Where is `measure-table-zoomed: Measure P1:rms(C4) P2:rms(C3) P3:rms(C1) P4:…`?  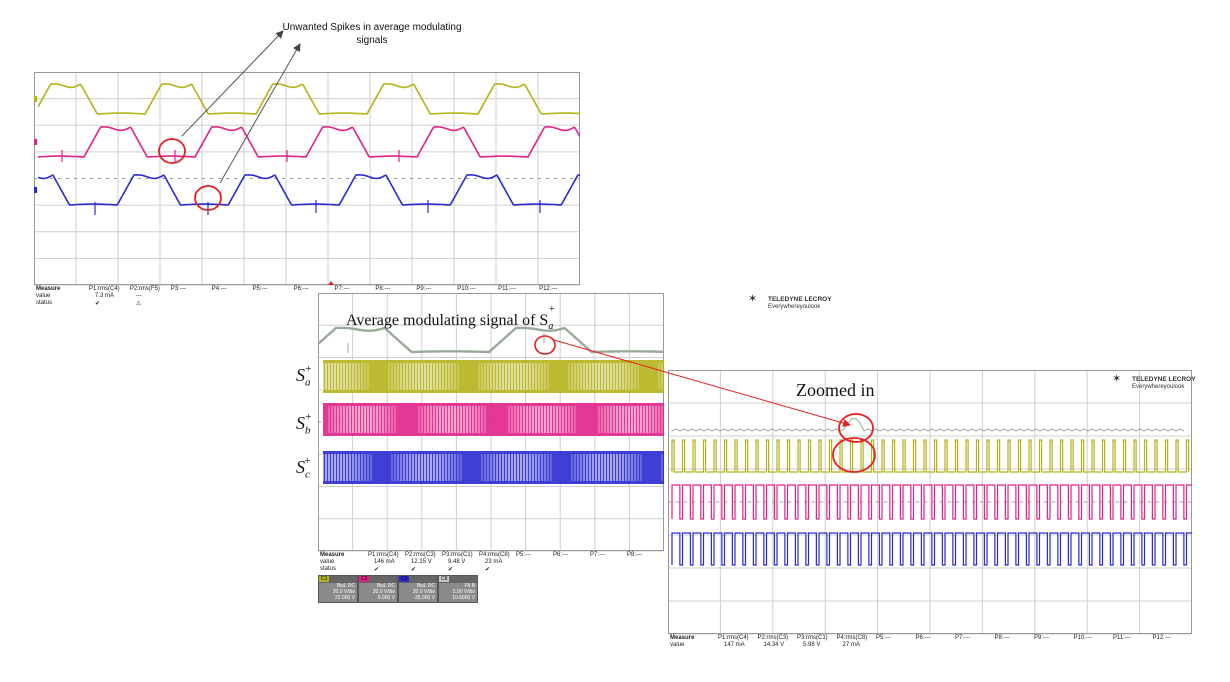
measure-table-zoomed: Measure P1:rms(C4) P2:rms(C3) P3:rms(C1) P4:… is located at coordinates (930, 641).